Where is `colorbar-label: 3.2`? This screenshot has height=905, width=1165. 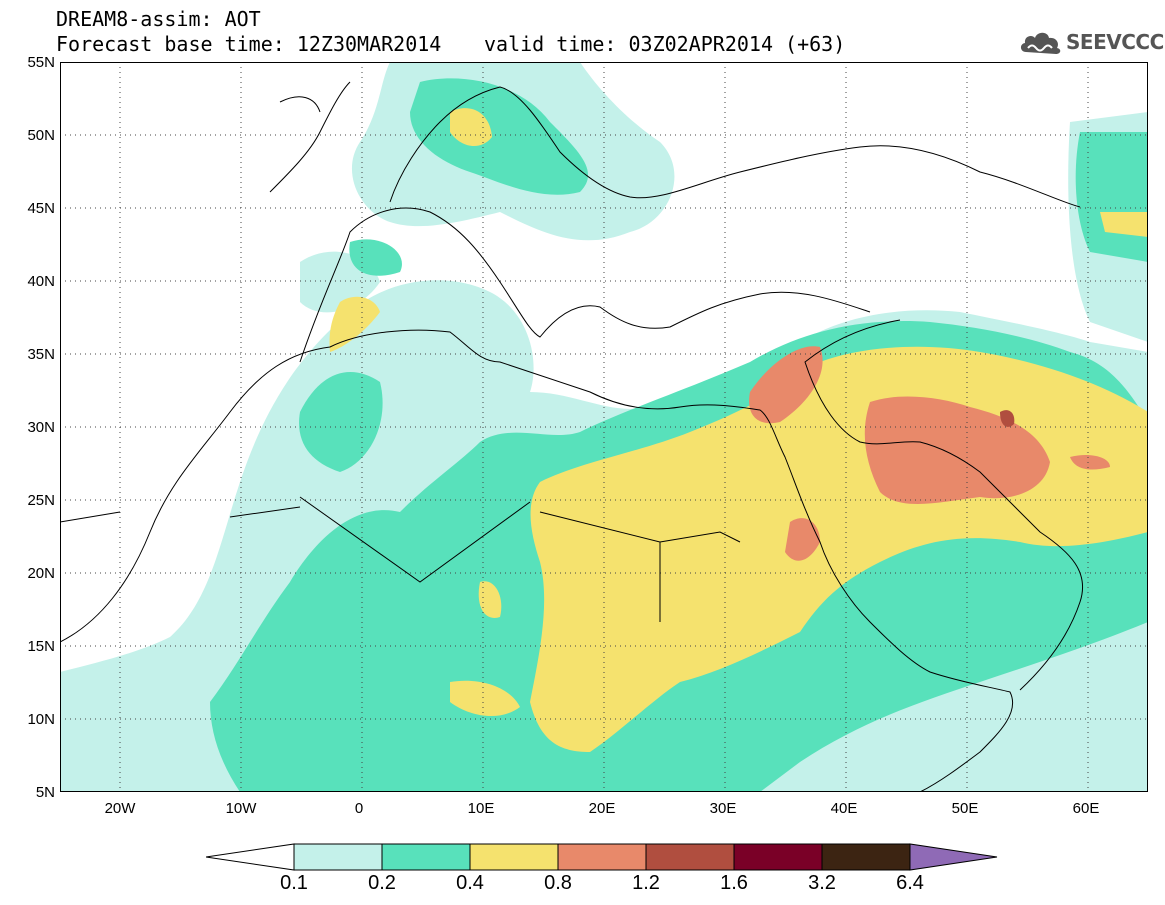
colorbar-label: 3.2 is located at coordinates (822, 883).